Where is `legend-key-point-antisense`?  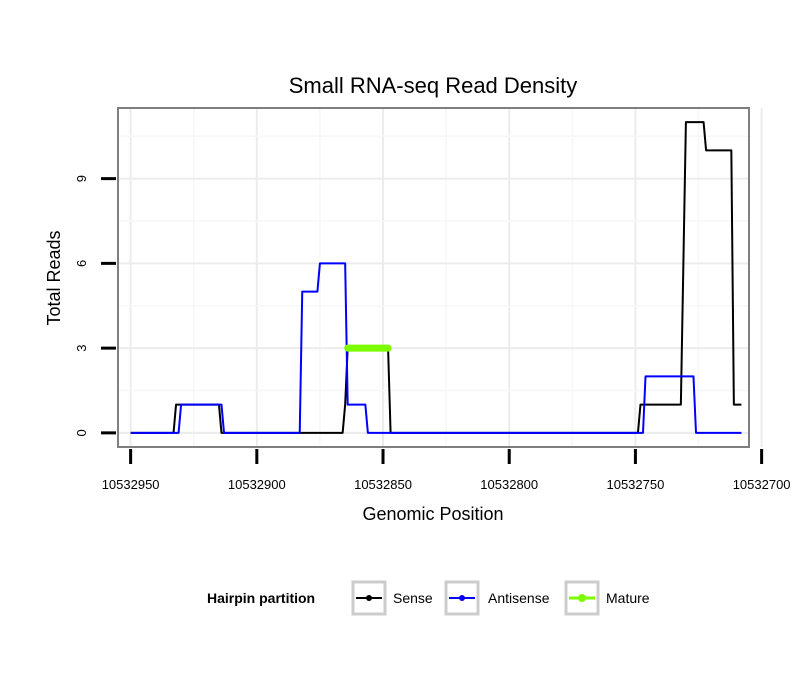
legend-key-point-antisense is located at coordinates (462, 598).